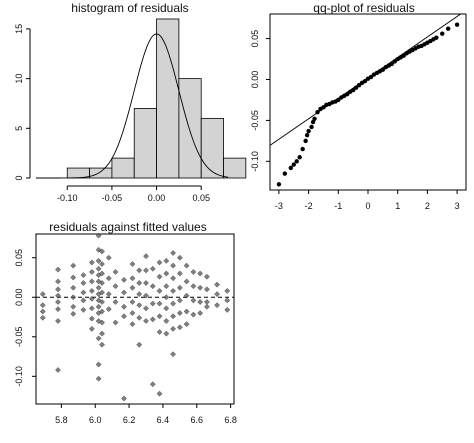 The height and width of the screenshot is (443, 474). I want to click on density-curve, so click(132, 106).